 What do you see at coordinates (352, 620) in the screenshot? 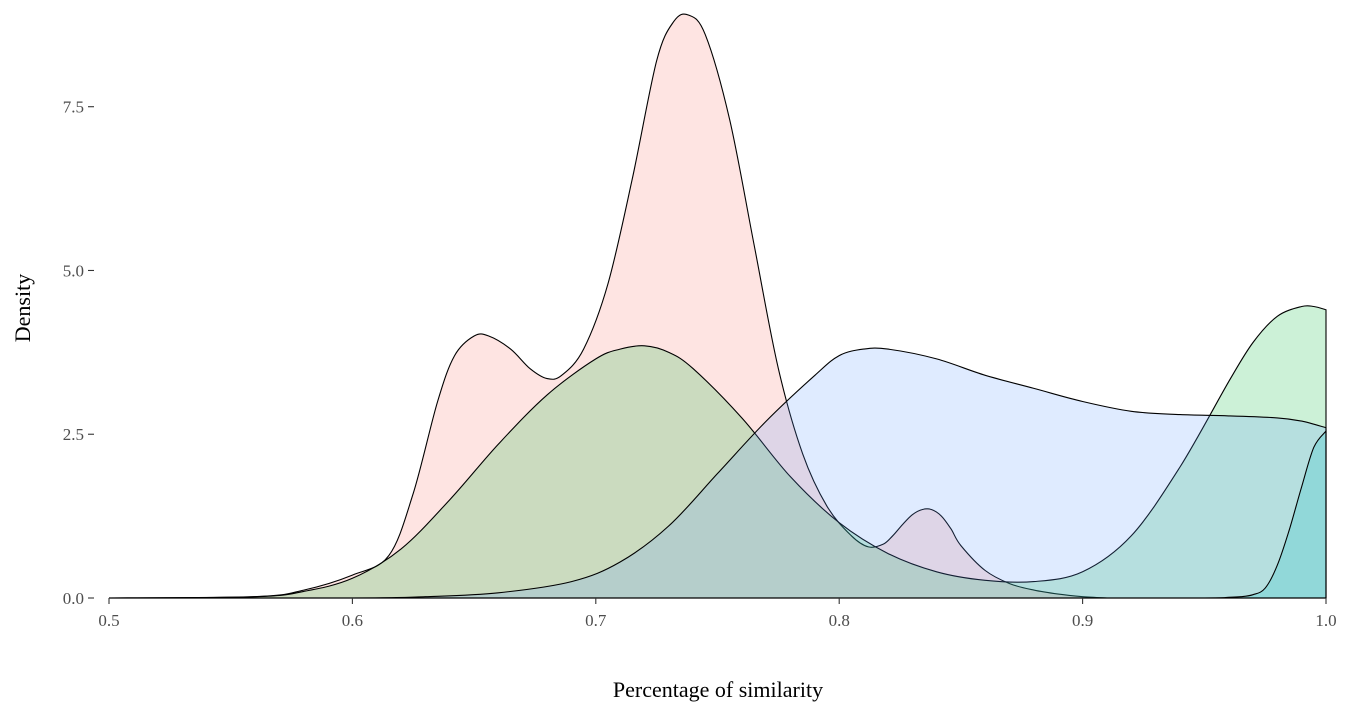
I see `x-tick-label: 0.6` at bounding box center [352, 620].